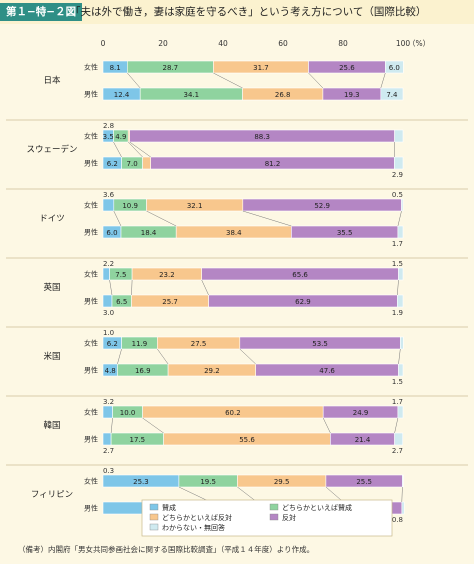  What do you see at coordinates (397, 244) in the screenshot?
I see `outer-value-label: 1.7` at bounding box center [397, 244].